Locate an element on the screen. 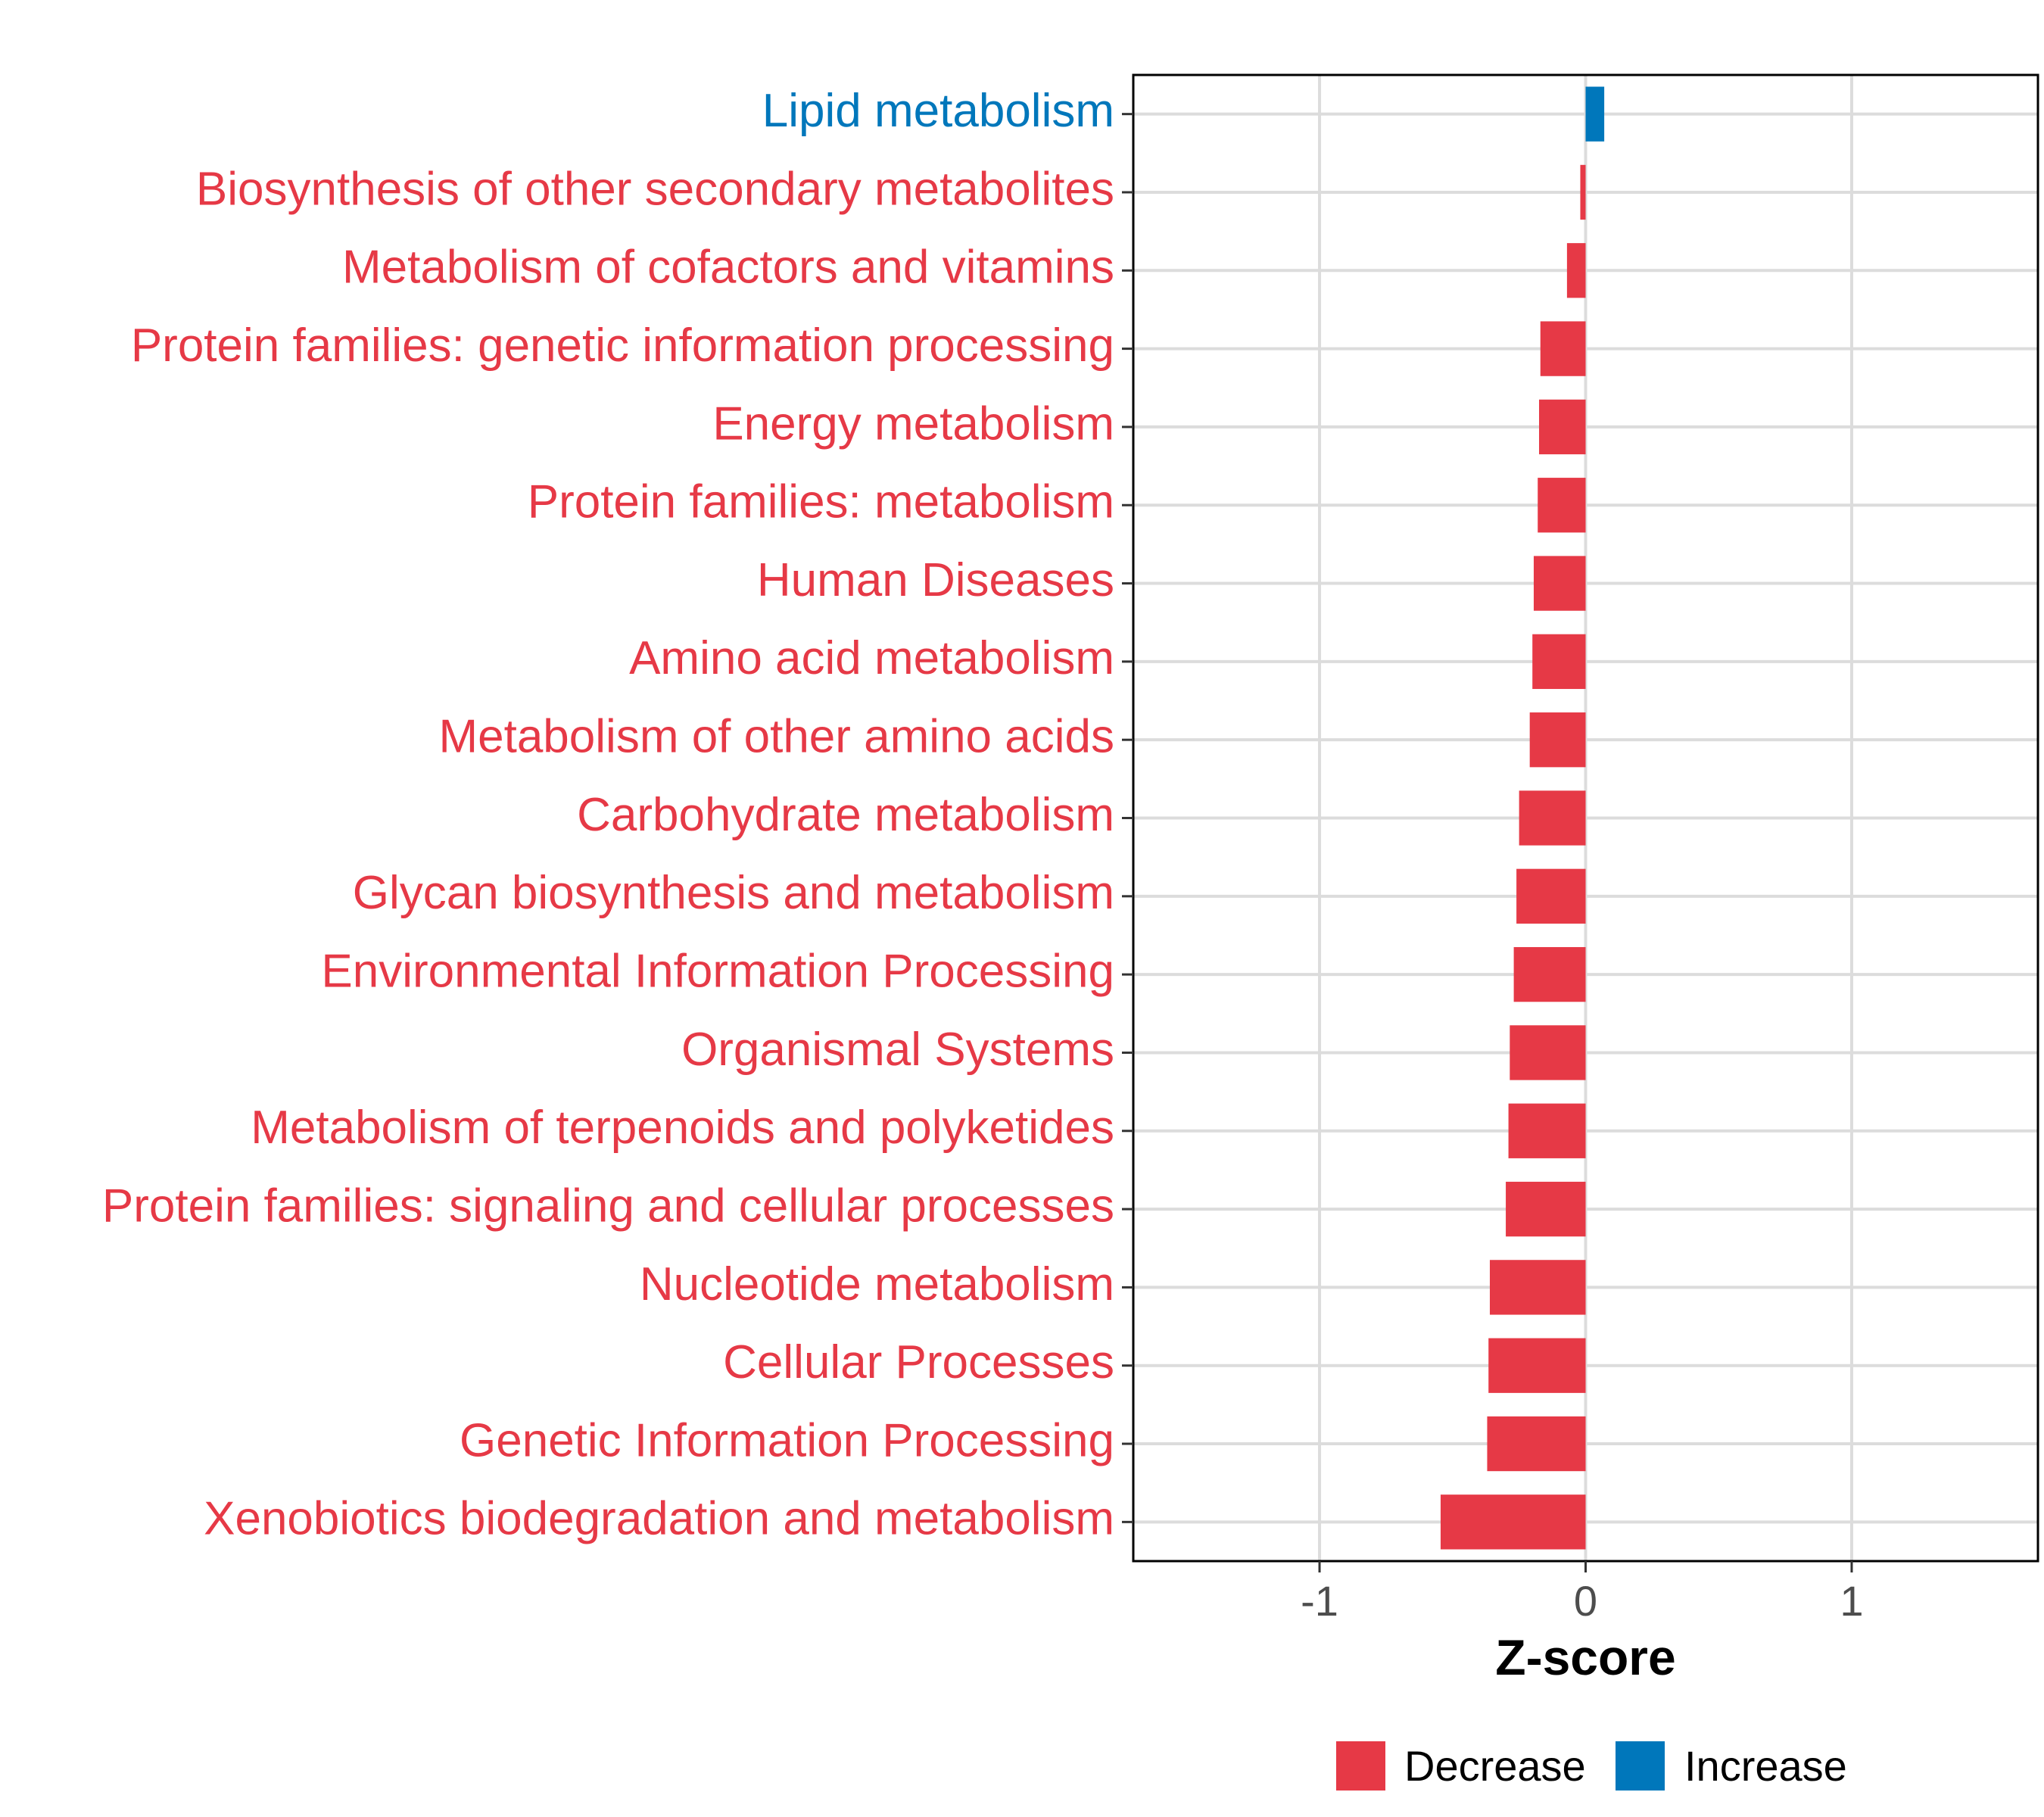 The width and height of the screenshot is (2044, 1817). category-label: Metabolism of other amino acids is located at coordinates (776, 737).